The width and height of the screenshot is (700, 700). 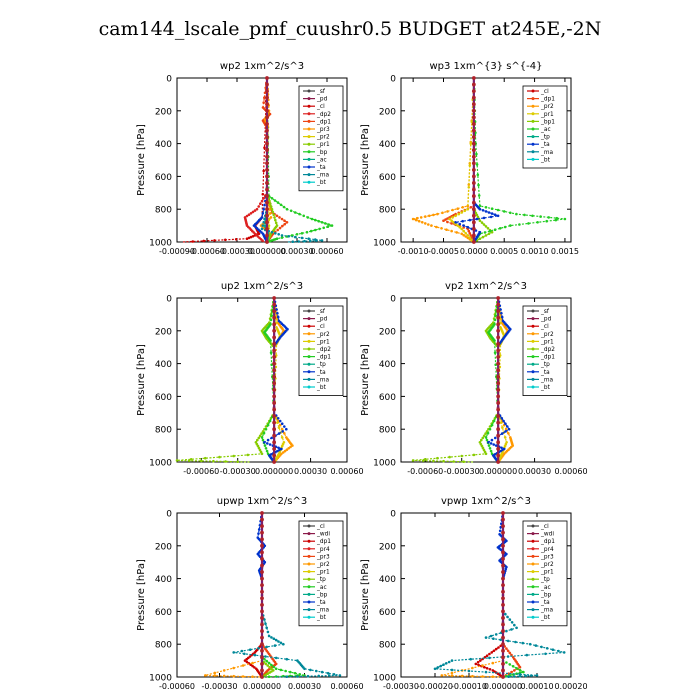 I want to click on y-tick-label: 400, so click(x=387, y=580).